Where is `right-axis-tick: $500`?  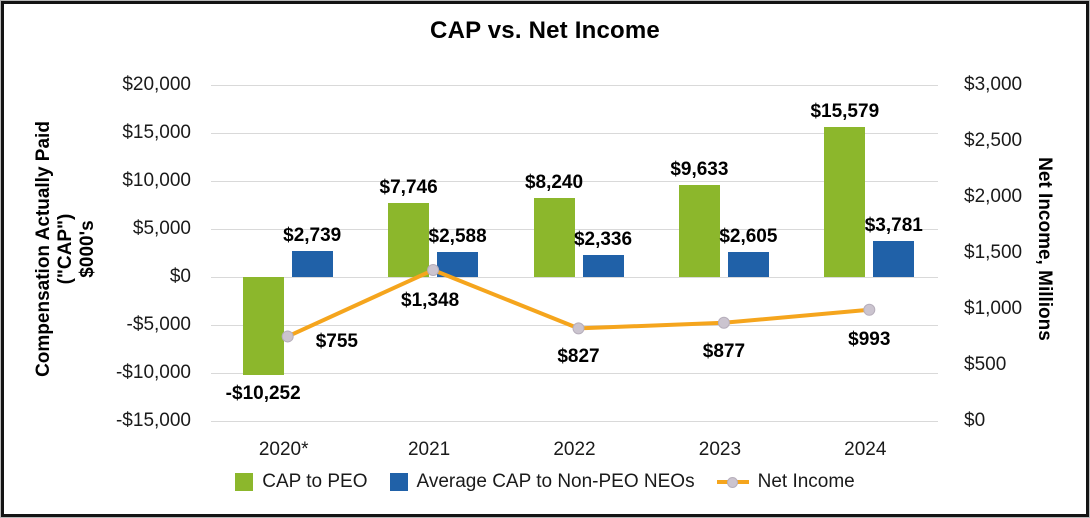 right-axis-tick: $500 is located at coordinates (985, 364).